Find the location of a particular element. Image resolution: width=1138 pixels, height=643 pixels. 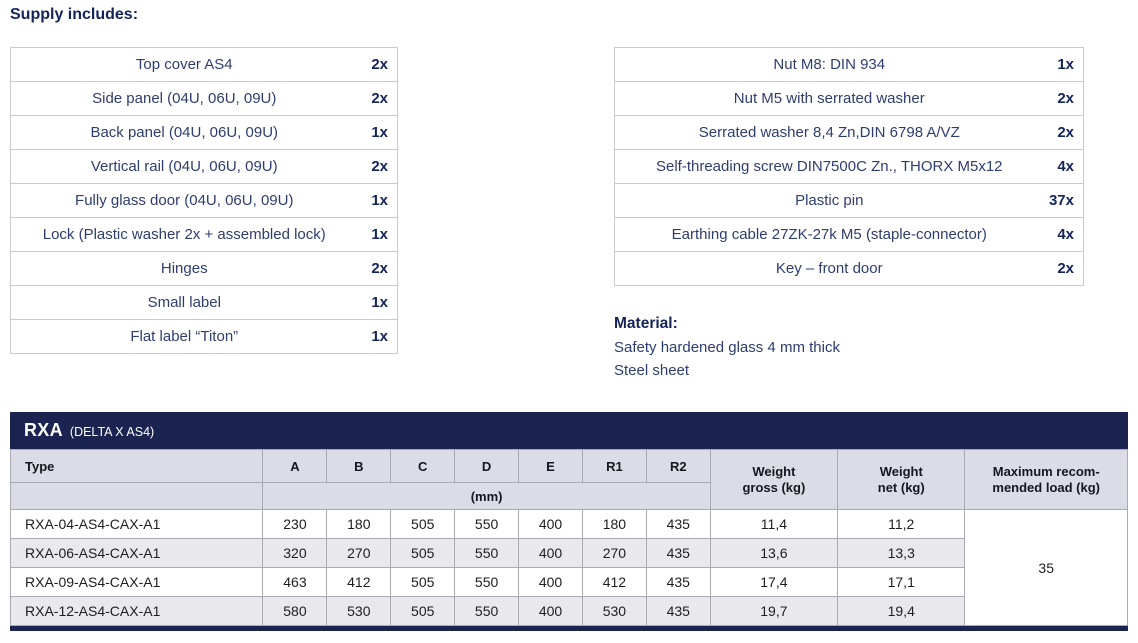

supply-row: Plastic pin 37x is located at coordinates (849, 200).